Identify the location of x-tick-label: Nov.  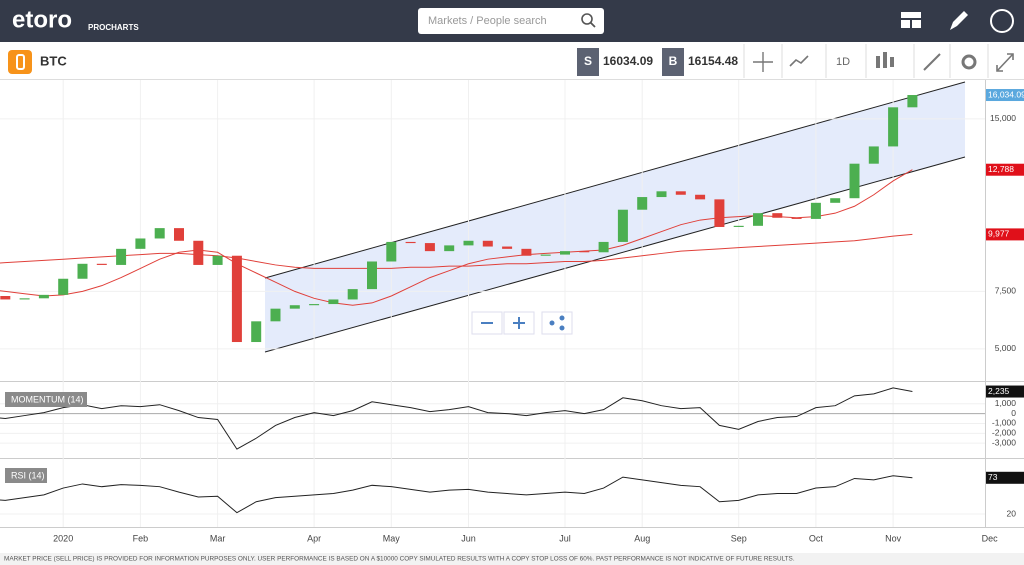
(893, 538).